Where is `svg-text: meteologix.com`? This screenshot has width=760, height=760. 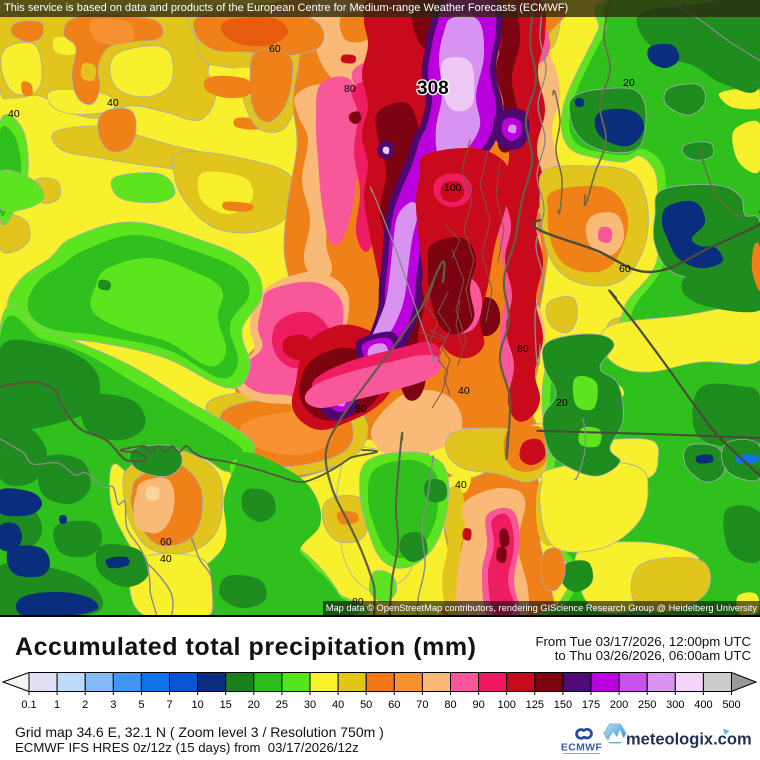 svg-text: meteologix.com is located at coordinates (689, 740).